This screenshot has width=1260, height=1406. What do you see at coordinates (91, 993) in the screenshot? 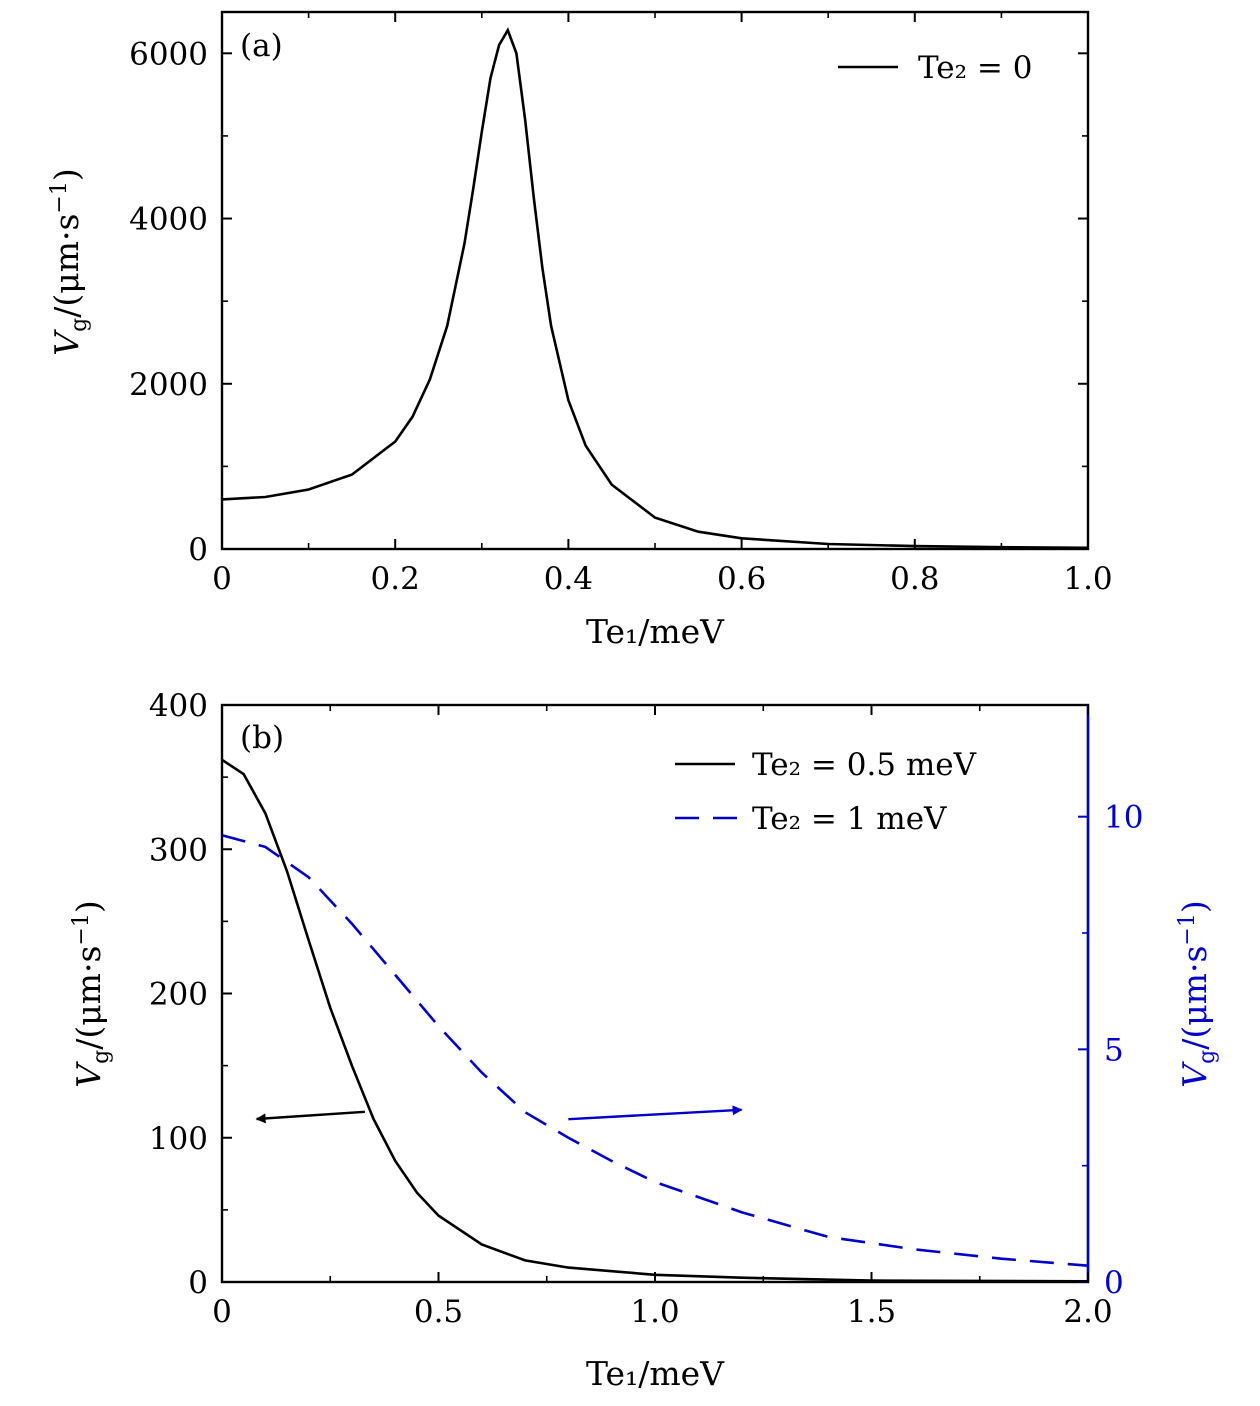
I see `panel-b-y-axis-title: Vg/(μm·s−1)` at bounding box center [91, 993].